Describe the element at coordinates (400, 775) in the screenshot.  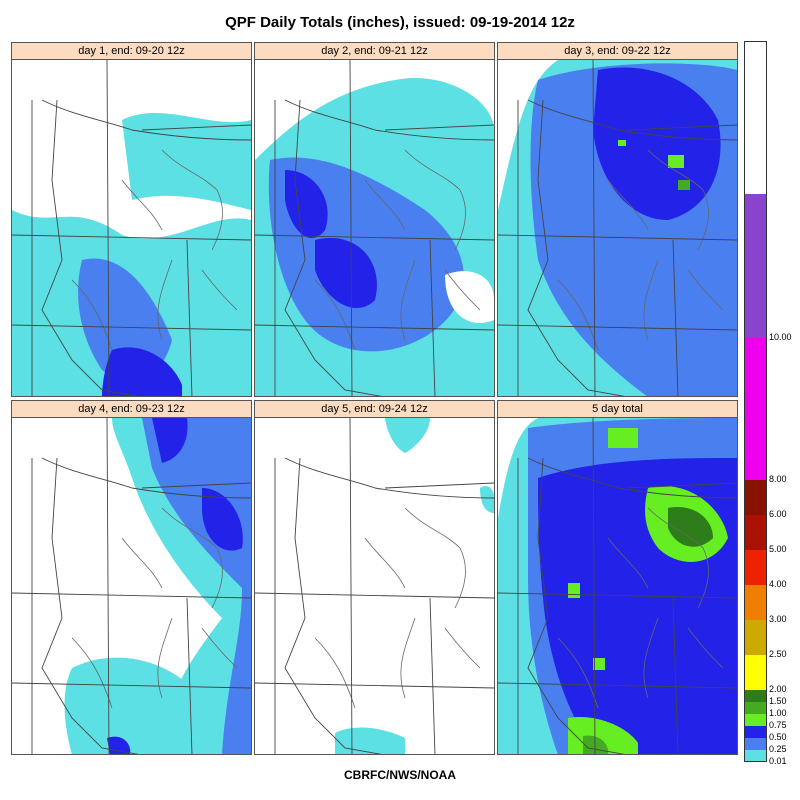
I see `credit-line: CBRFC/NWS/NOAA` at that location.